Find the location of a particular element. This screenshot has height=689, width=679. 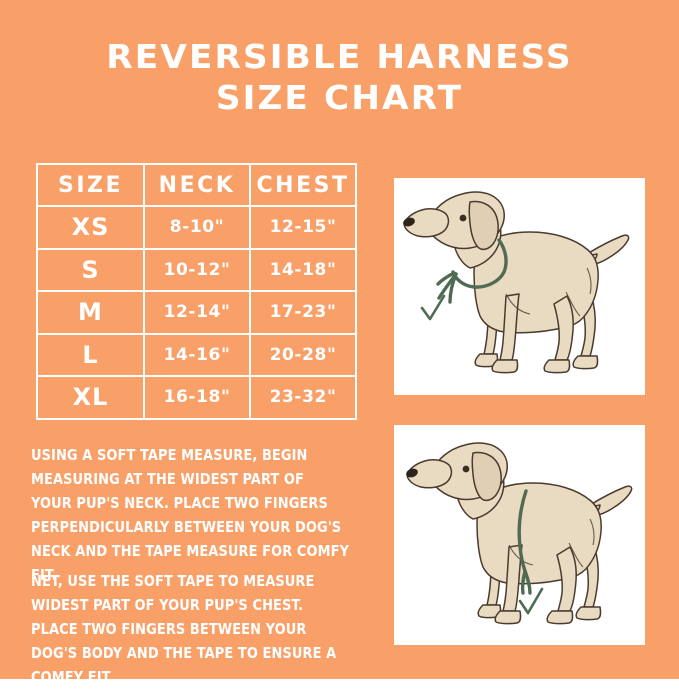

table-row: L 14-16" 20-28" is located at coordinates (196, 354).